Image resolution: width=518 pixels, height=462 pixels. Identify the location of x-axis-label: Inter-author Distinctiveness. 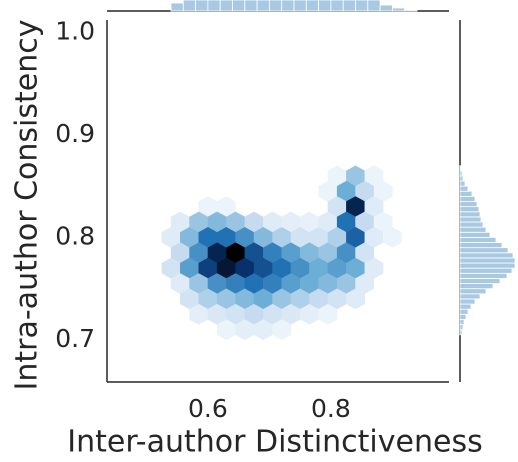
(274, 442).